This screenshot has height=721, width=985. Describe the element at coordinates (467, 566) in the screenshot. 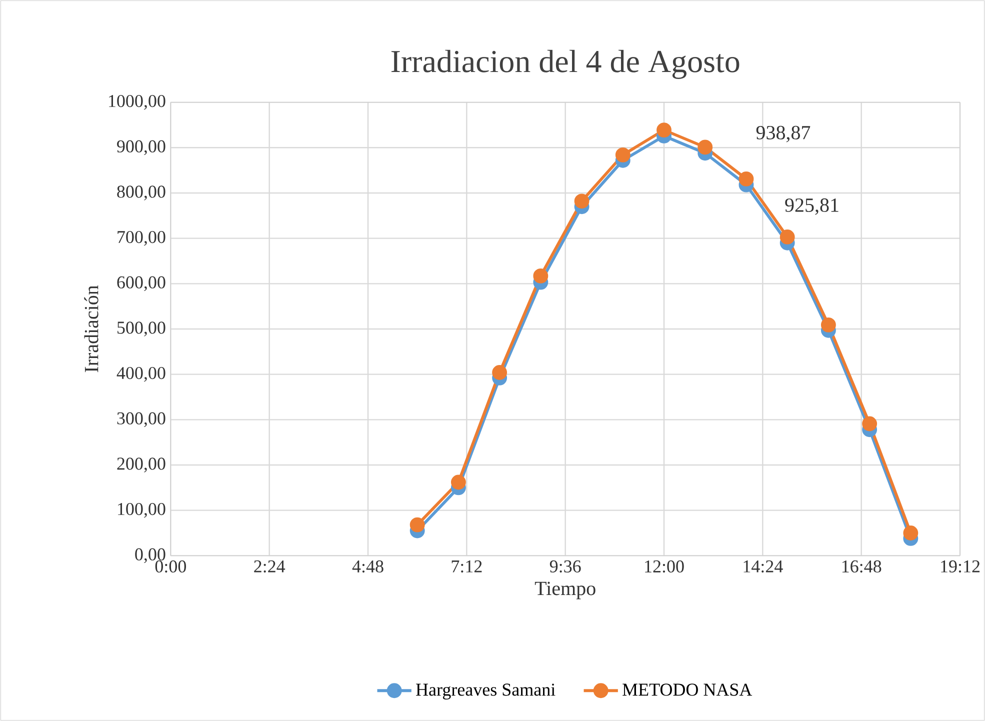

I see `x-tick-label: 7:12` at that location.